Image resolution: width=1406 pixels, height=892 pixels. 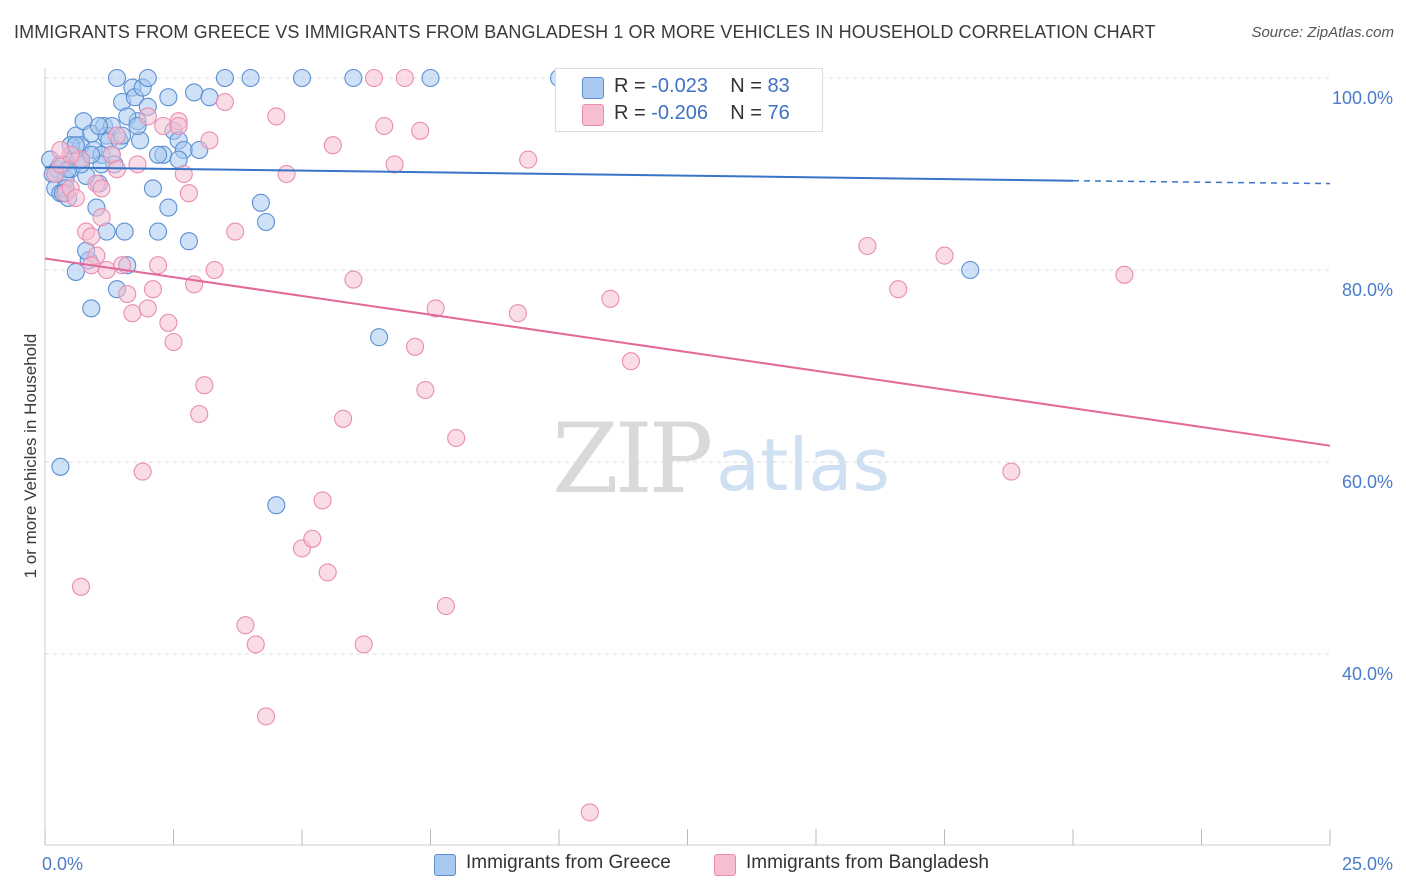 I want to click on greece-trend-line, so click(x=559, y=174).